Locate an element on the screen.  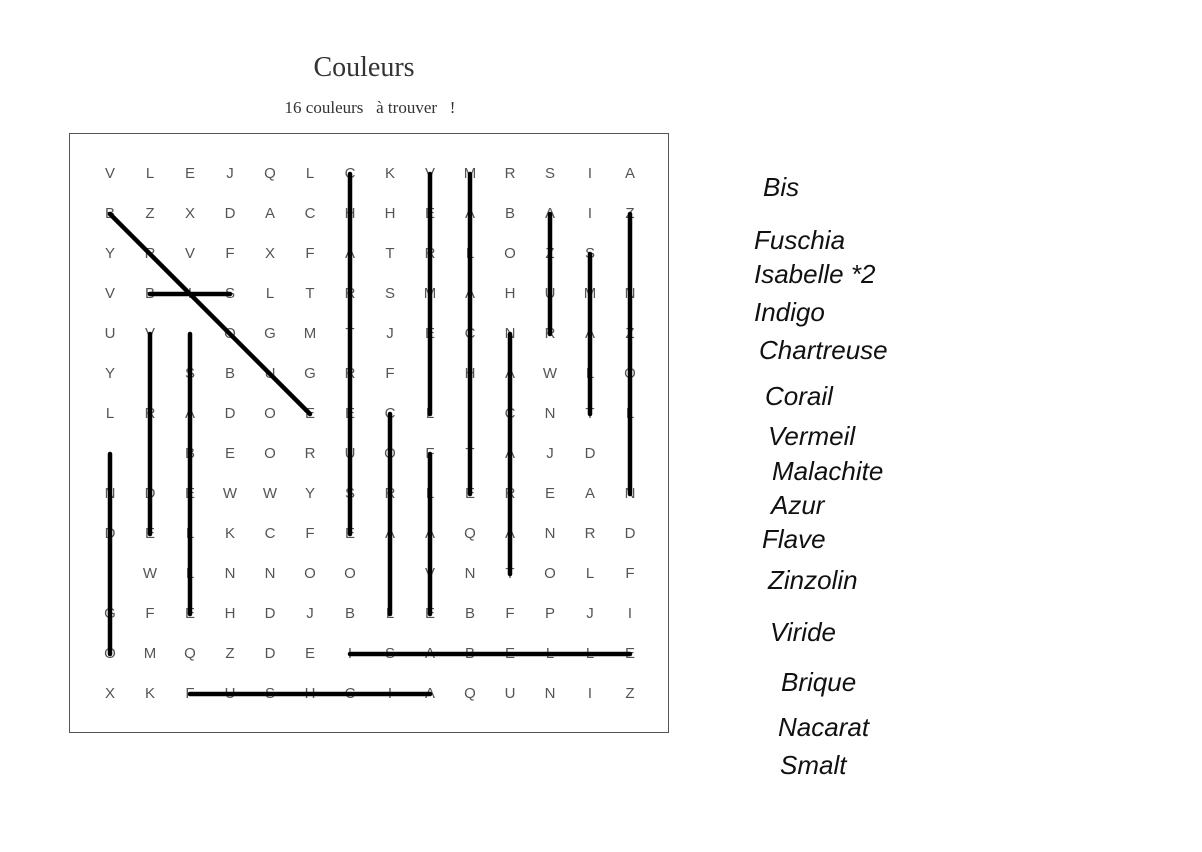
grid-cell: G is located at coordinates (110, 613).